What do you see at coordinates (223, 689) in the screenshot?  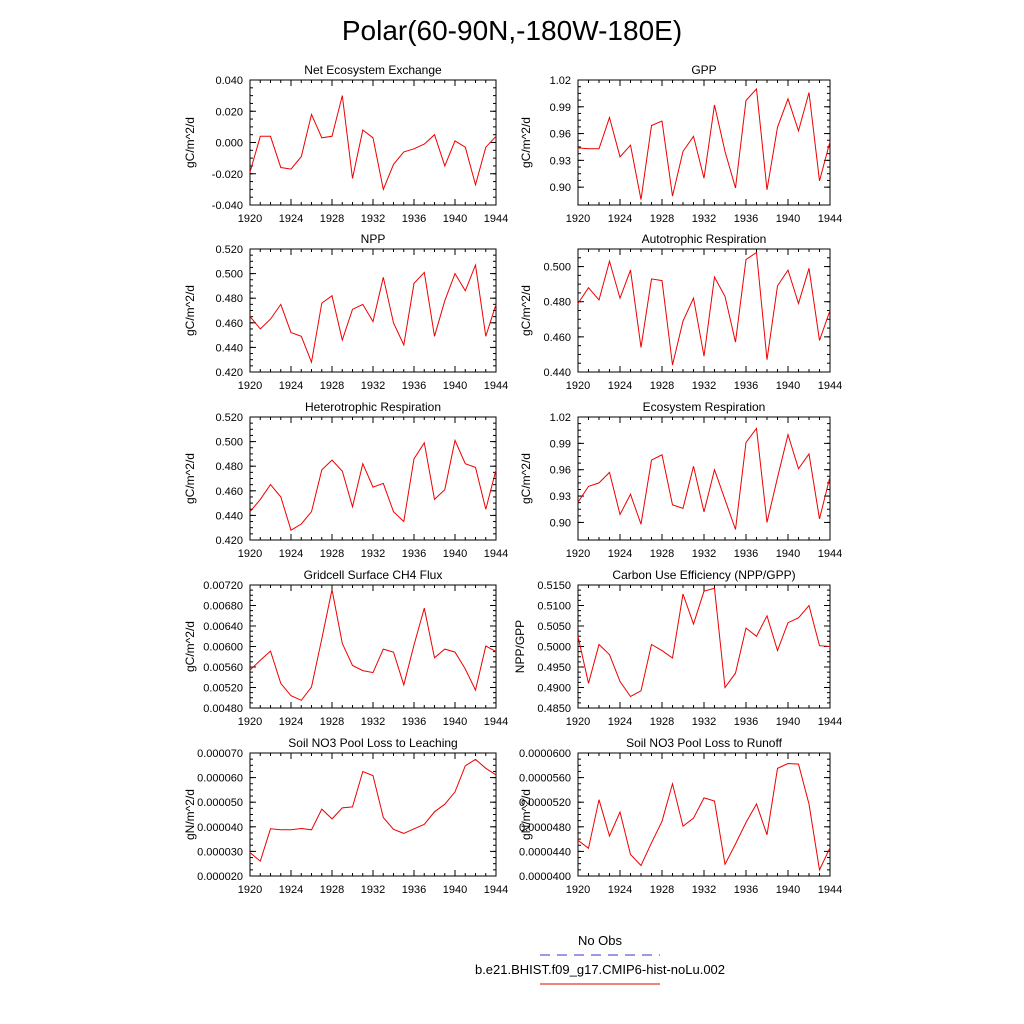 I see `y-tick-label: 0.00520` at bounding box center [223, 689].